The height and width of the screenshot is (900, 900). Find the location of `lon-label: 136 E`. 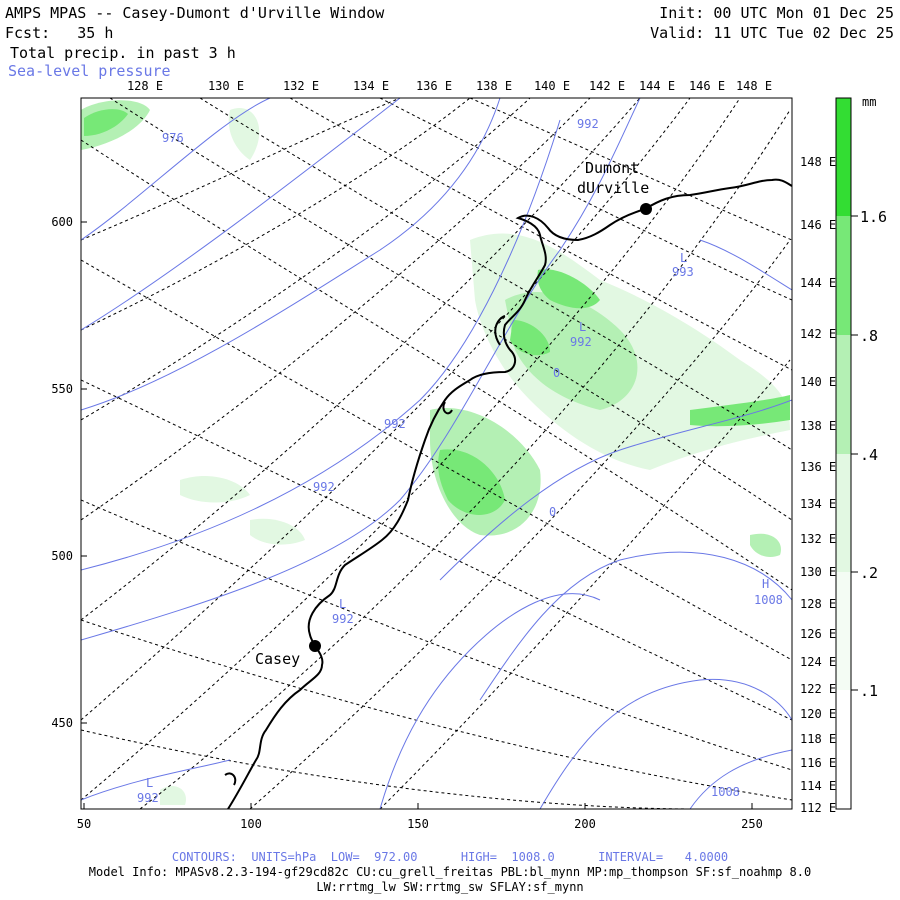

lon-label: 136 E is located at coordinates (434, 86).